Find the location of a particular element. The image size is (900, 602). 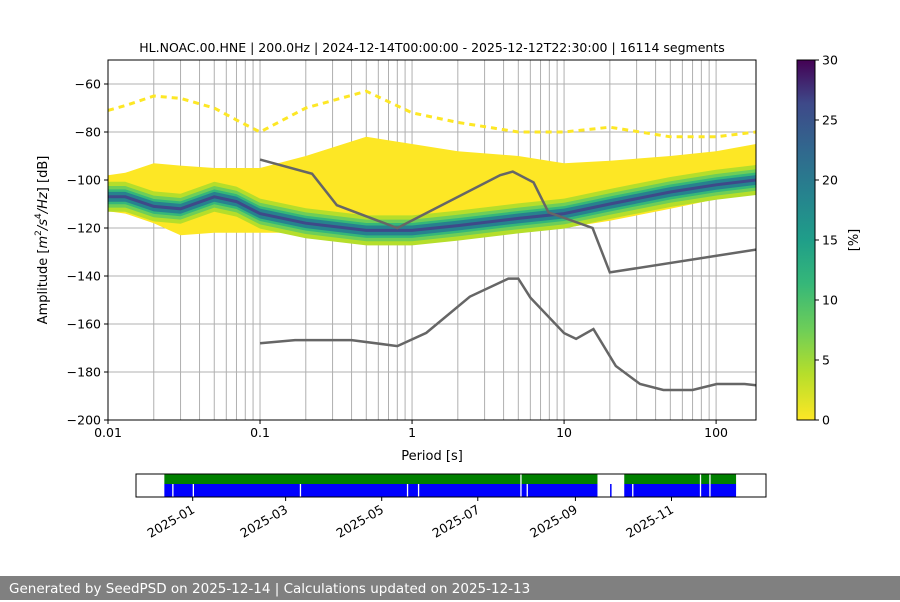

colorbar-tick-label: 15 is located at coordinates (830, 240).